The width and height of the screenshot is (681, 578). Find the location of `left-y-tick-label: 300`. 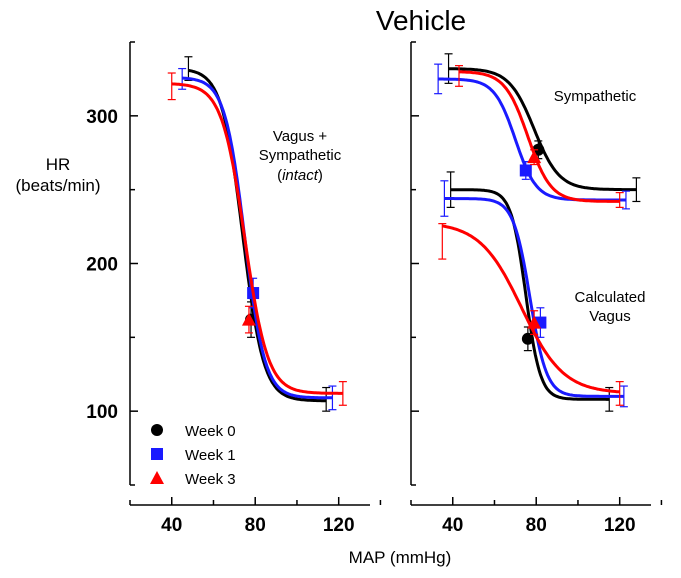

left-y-tick-label: 300 is located at coordinates (102, 117).